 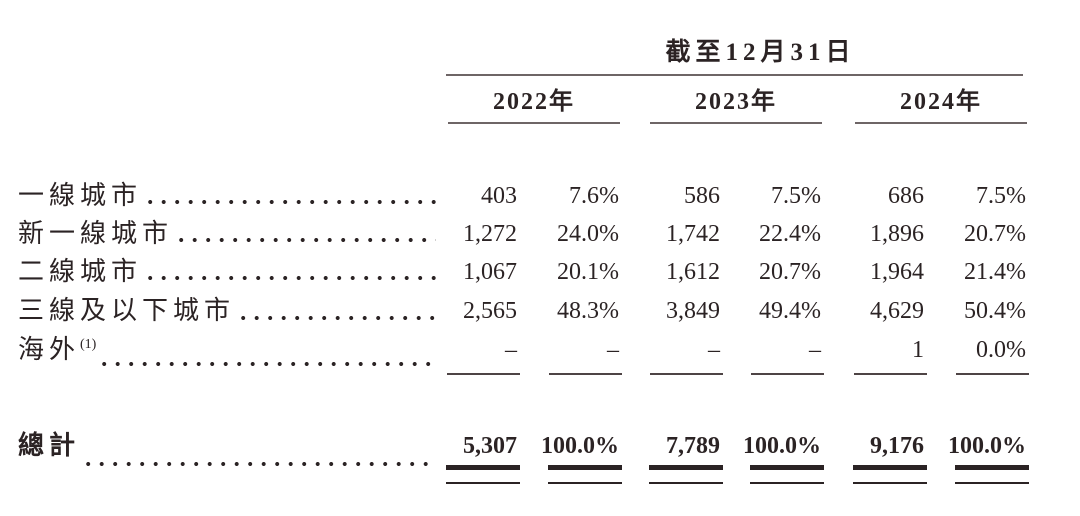 What do you see at coordinates (693, 311) in the screenshot?
I see `cell-2023-count: 3,849` at bounding box center [693, 311].